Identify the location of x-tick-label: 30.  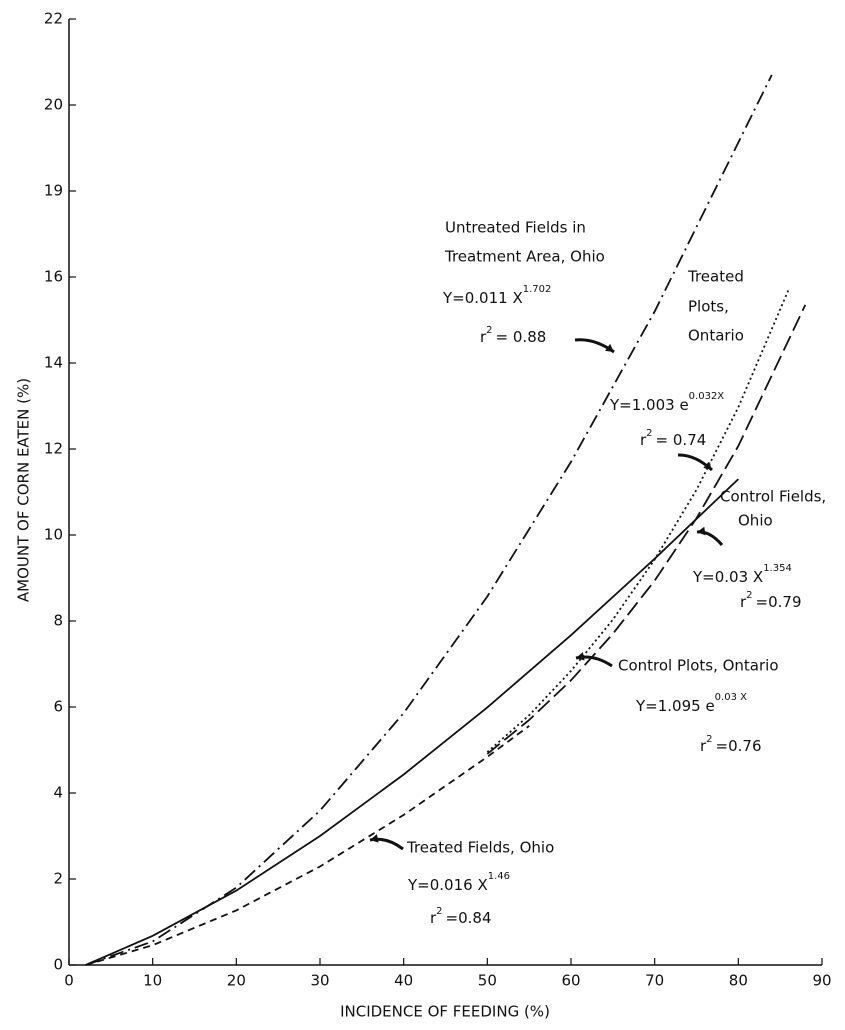
(319, 981).